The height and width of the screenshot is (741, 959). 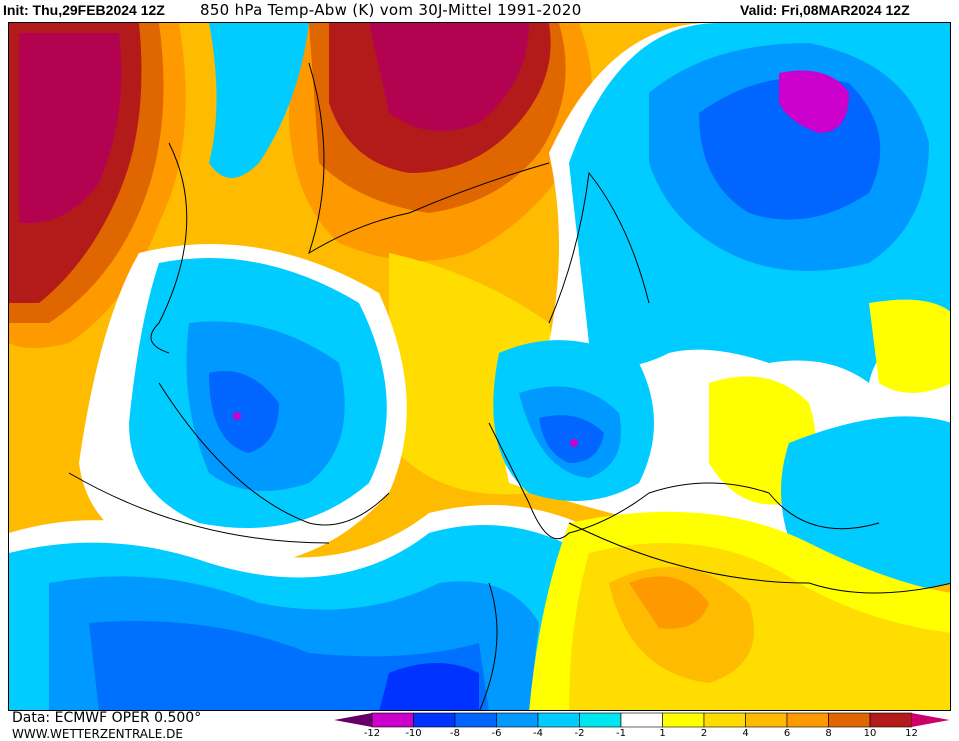 I want to click on legend-tick-label: 1, so click(x=662, y=733).